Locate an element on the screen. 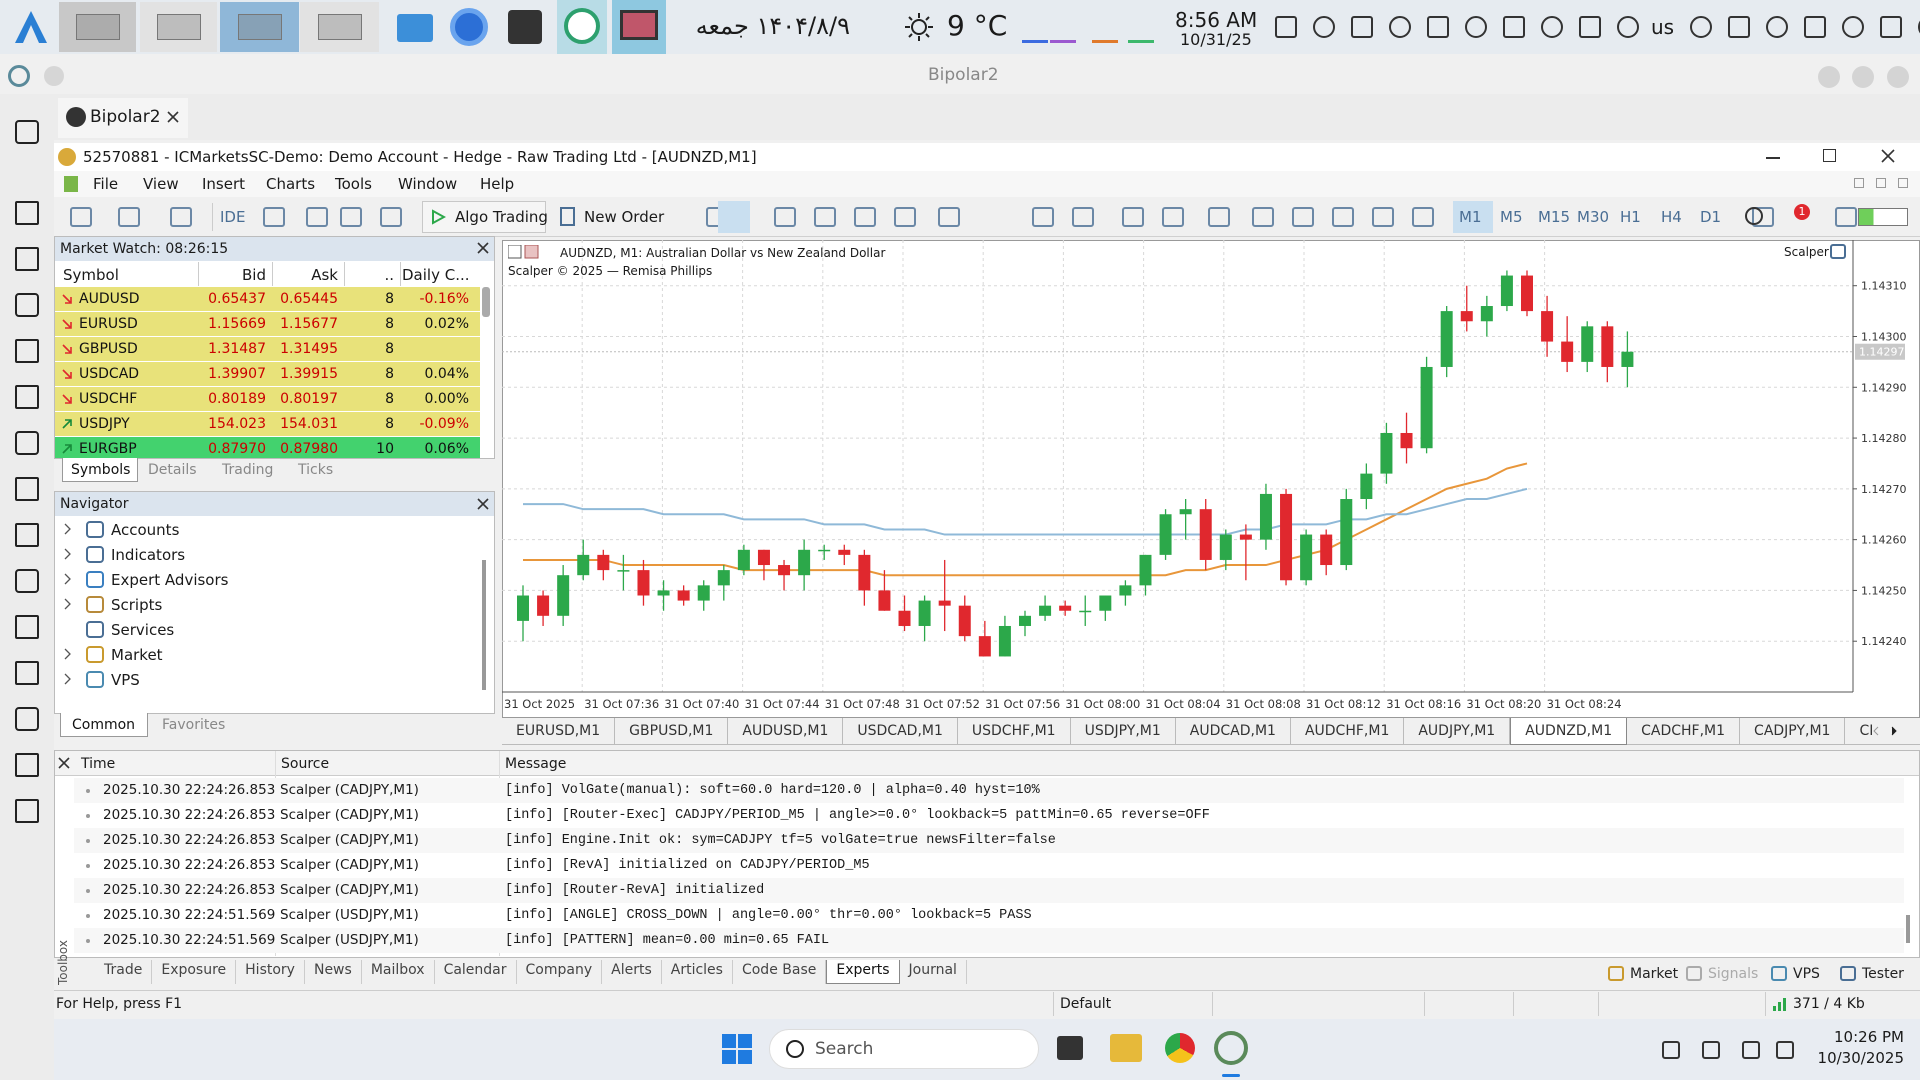 The height and width of the screenshot is (1080, 1920). toolbox-tab: Exposure is located at coordinates (194, 972).